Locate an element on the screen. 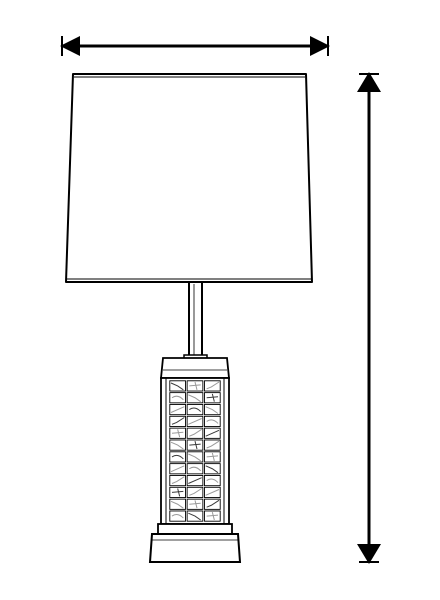 This screenshot has height=600, width=440. width-arrow-right-head is located at coordinates (320, 46).